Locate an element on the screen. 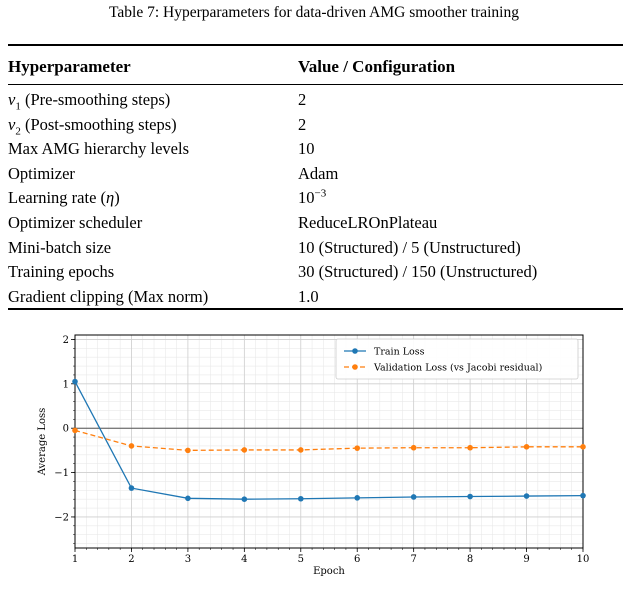  param-cell: Mini-batch size is located at coordinates (60, 247).